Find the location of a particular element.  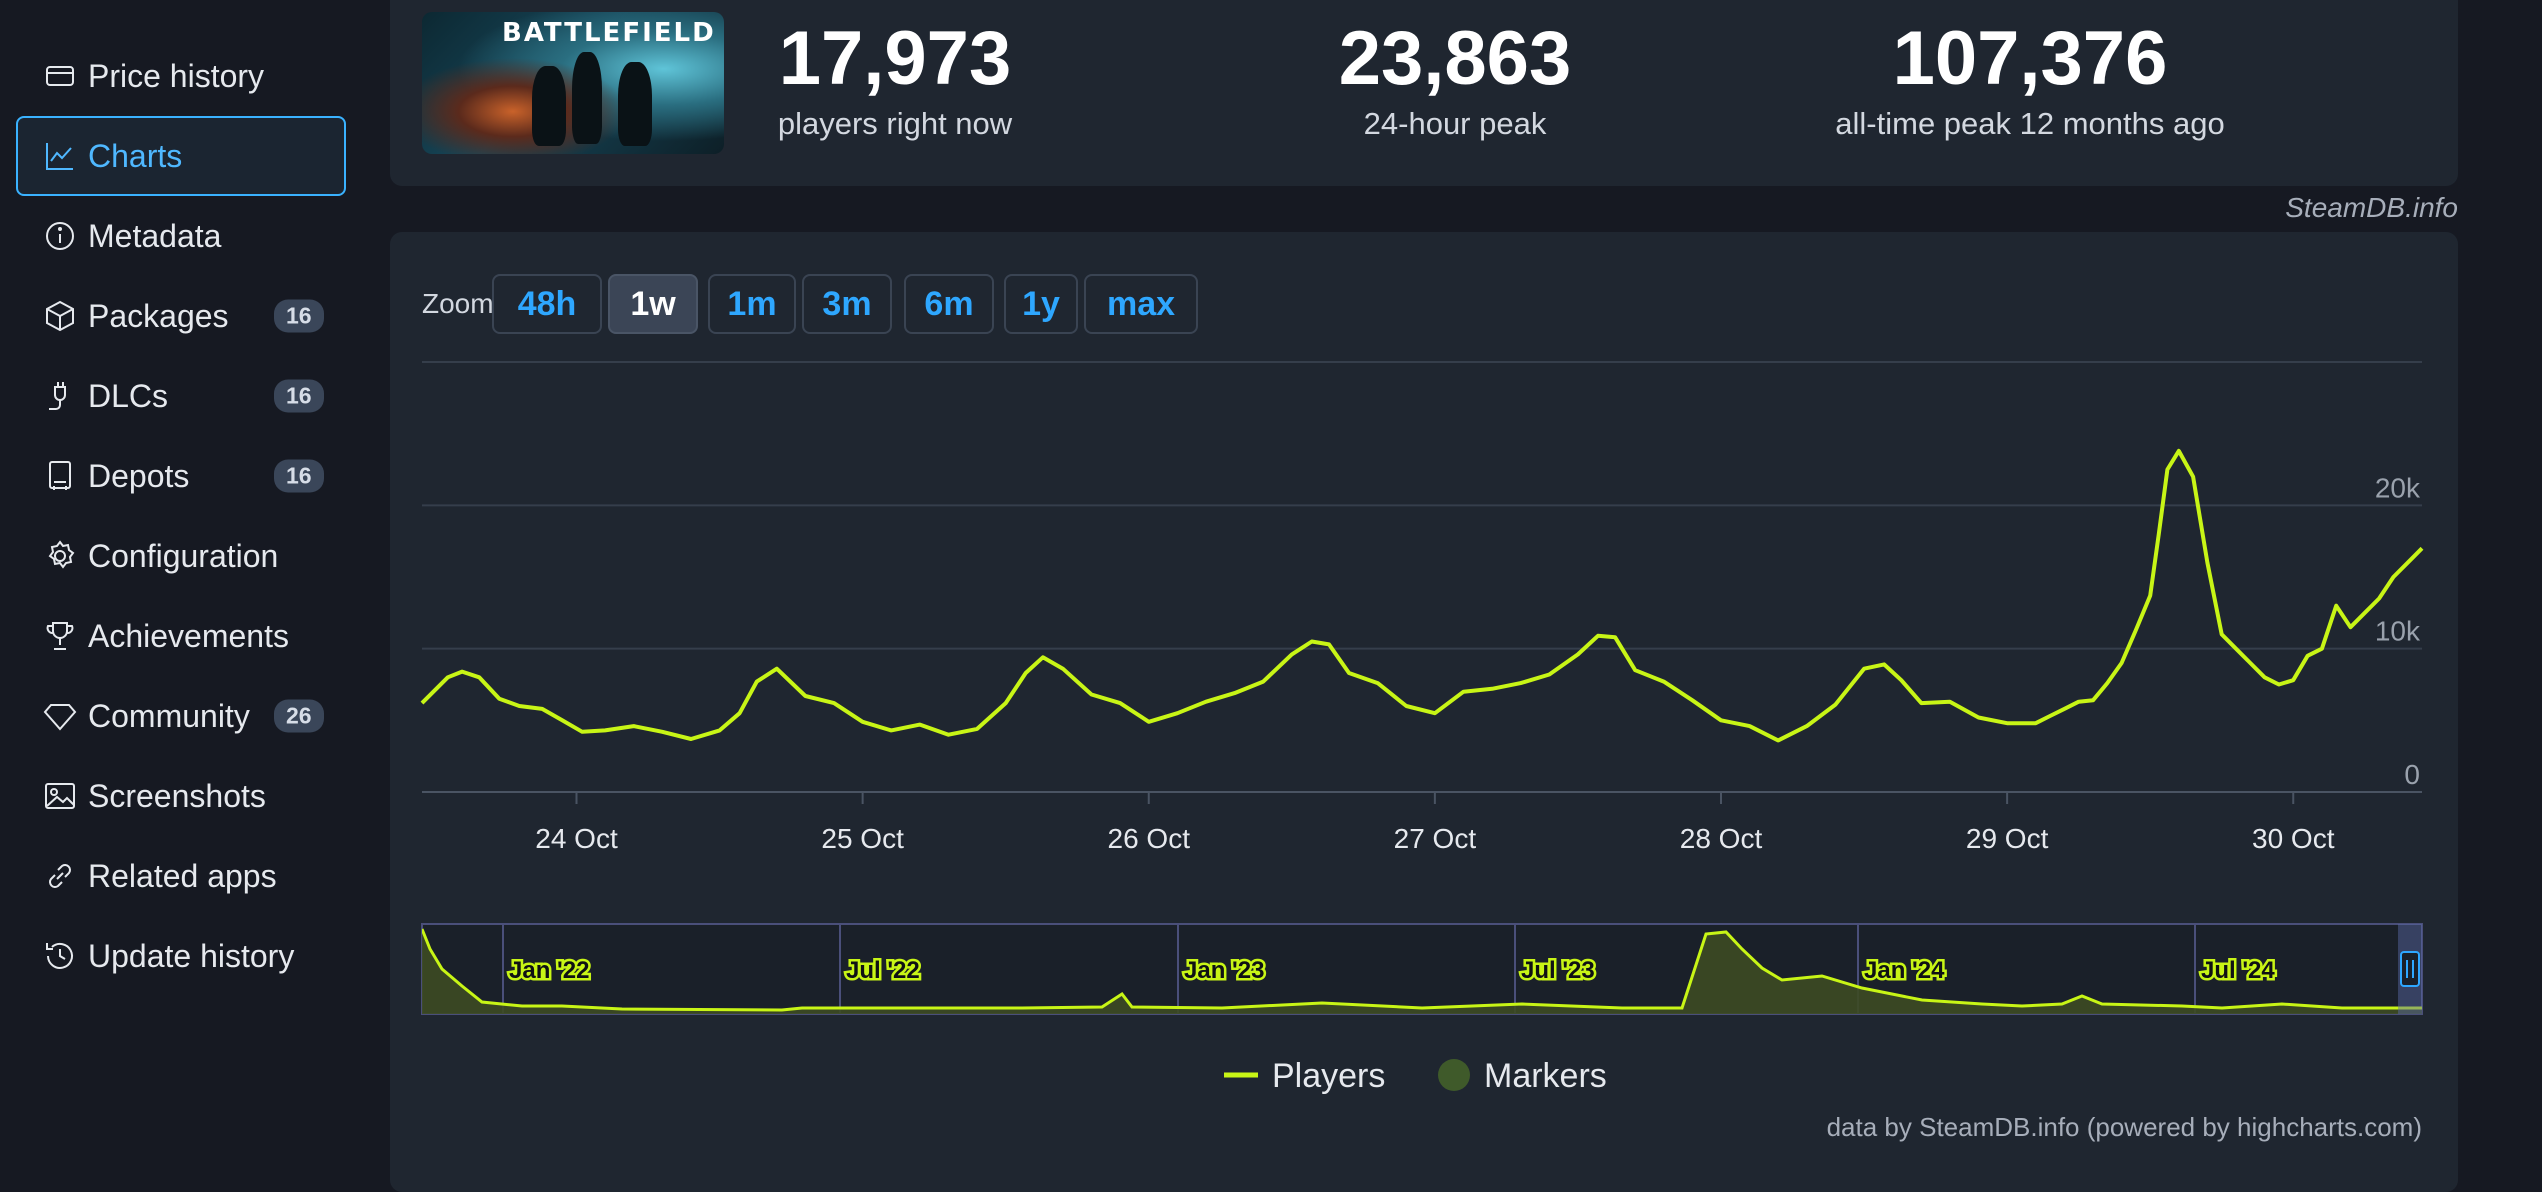

zoom-button-48h: 48h is located at coordinates (547, 304).